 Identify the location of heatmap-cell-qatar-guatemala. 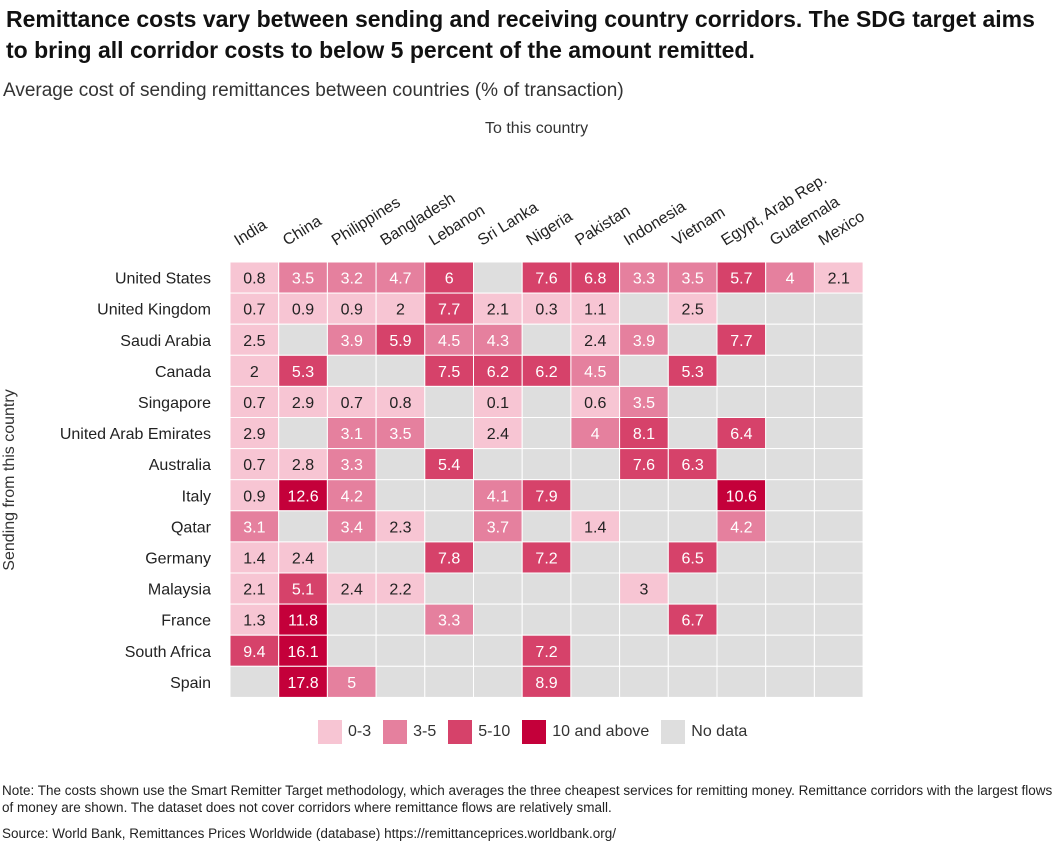
(790, 526).